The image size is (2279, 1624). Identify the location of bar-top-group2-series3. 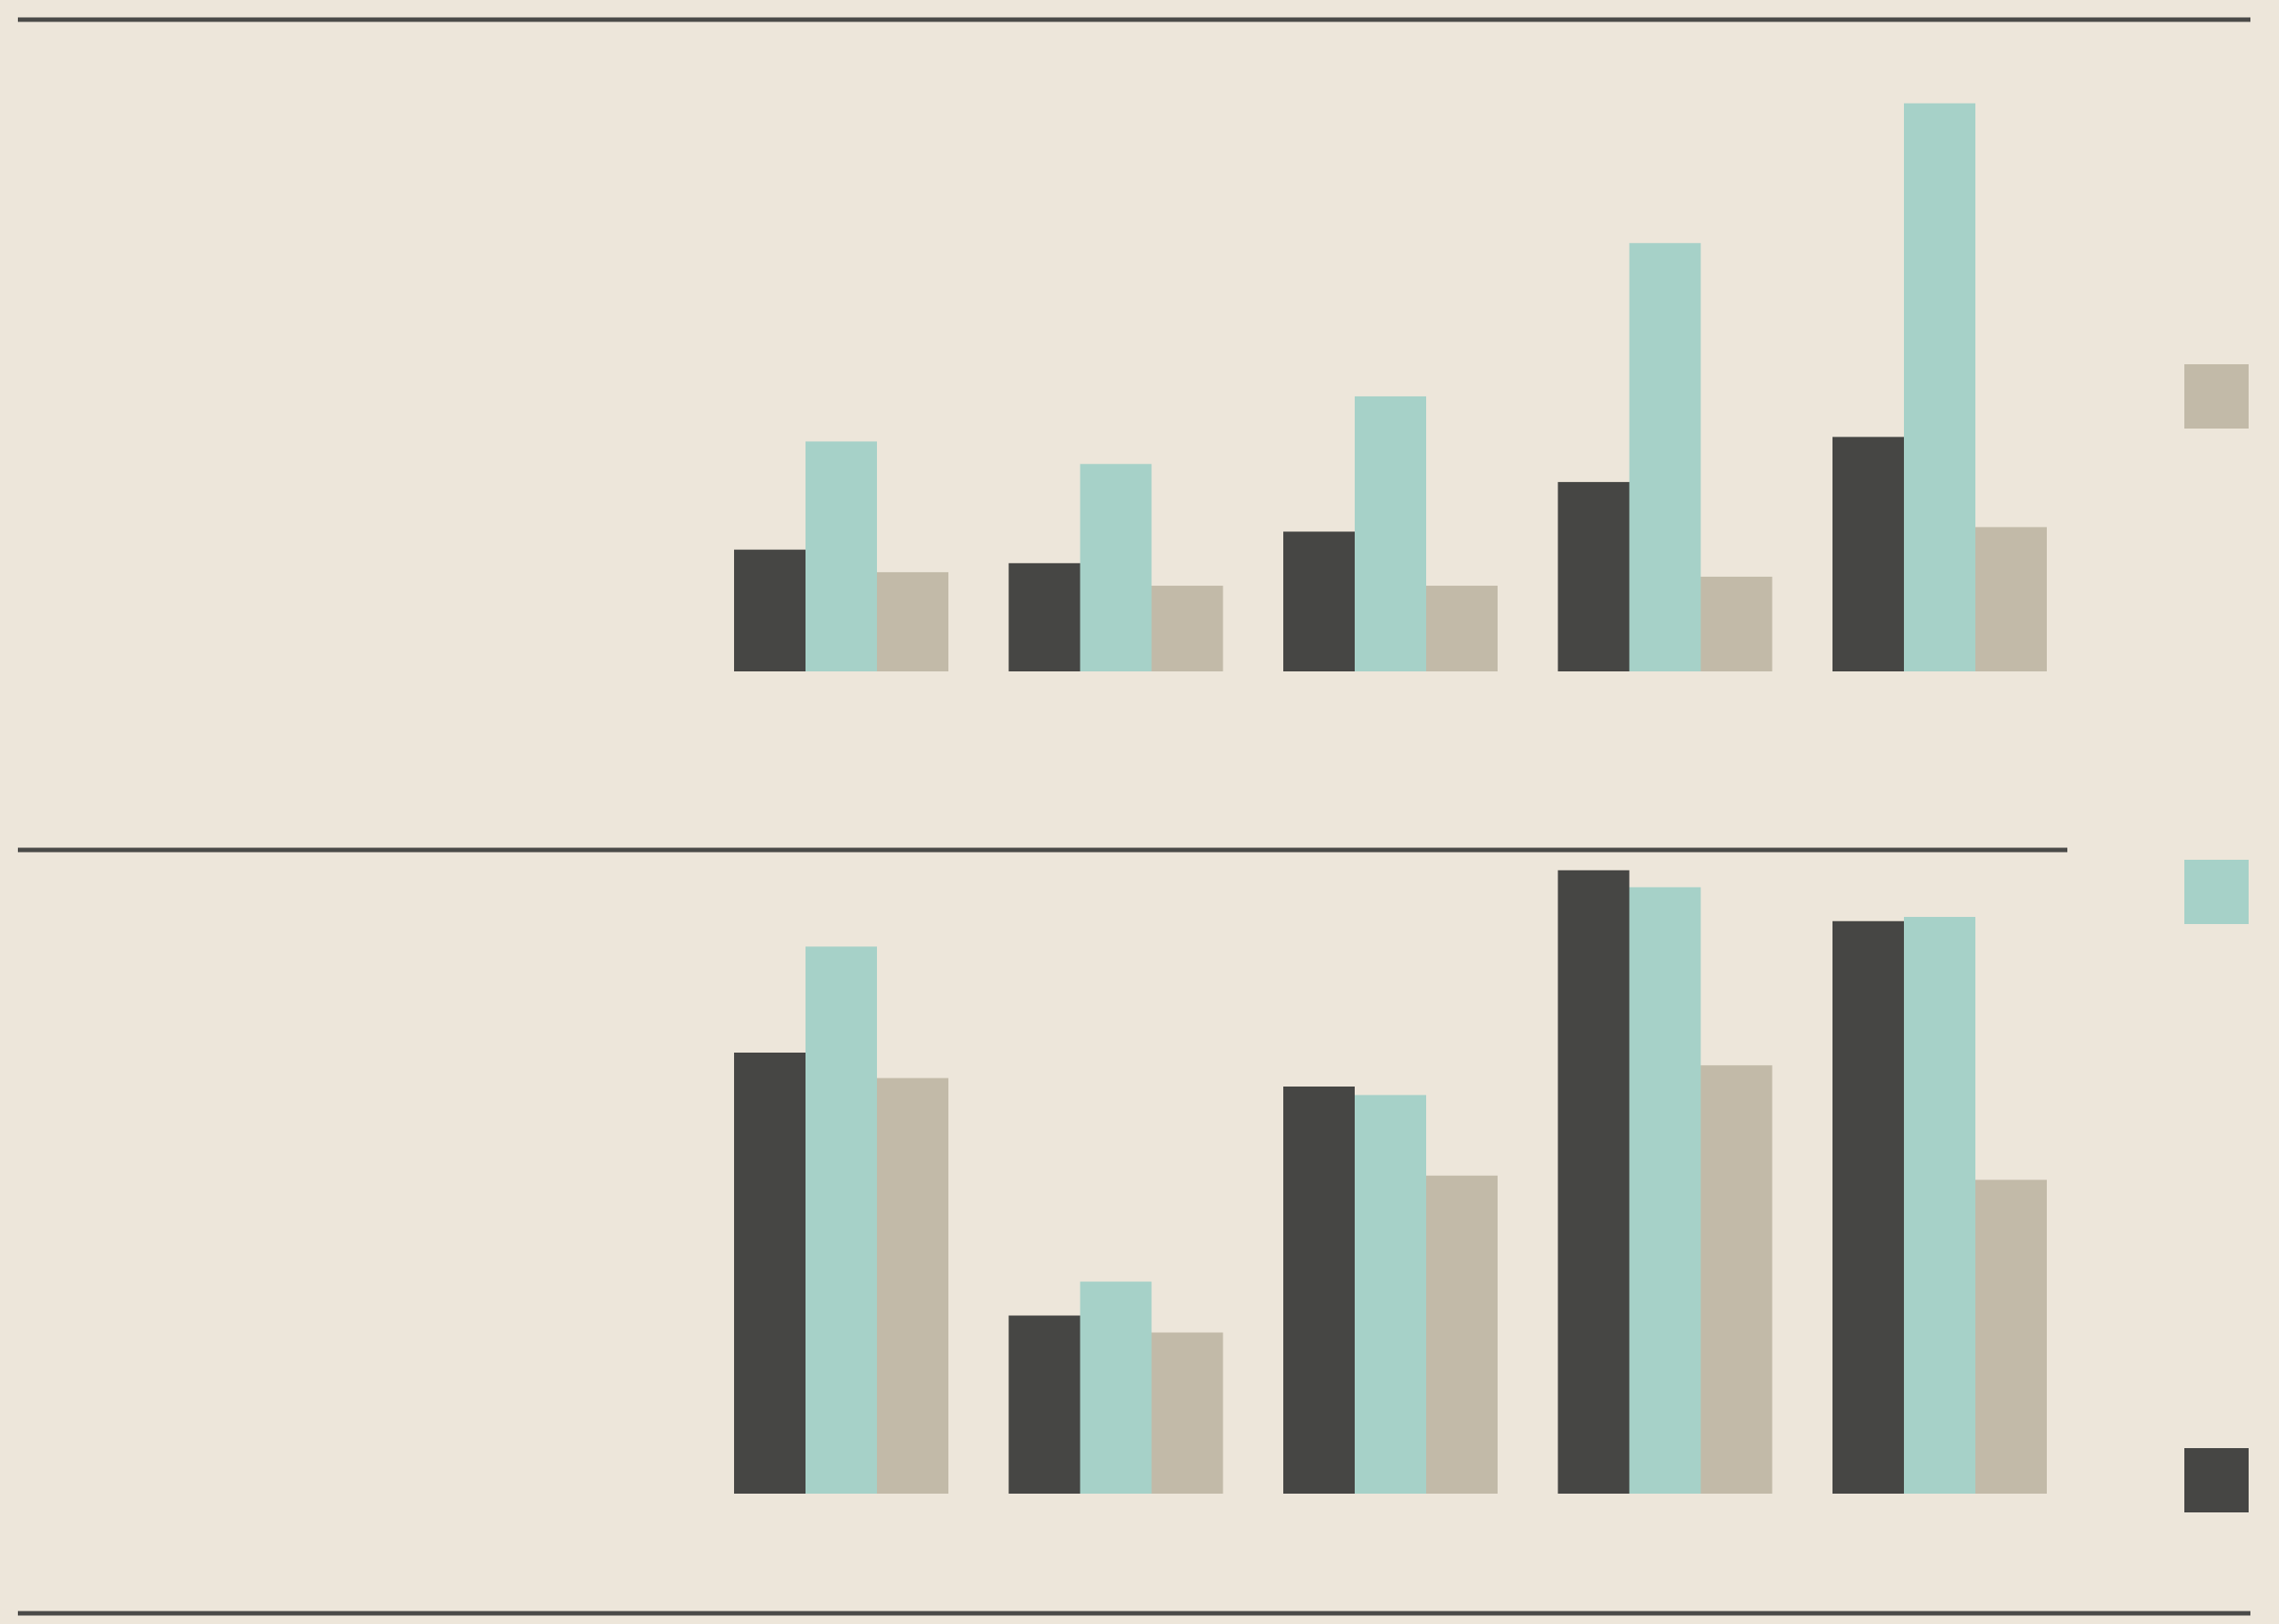
(1187, 628).